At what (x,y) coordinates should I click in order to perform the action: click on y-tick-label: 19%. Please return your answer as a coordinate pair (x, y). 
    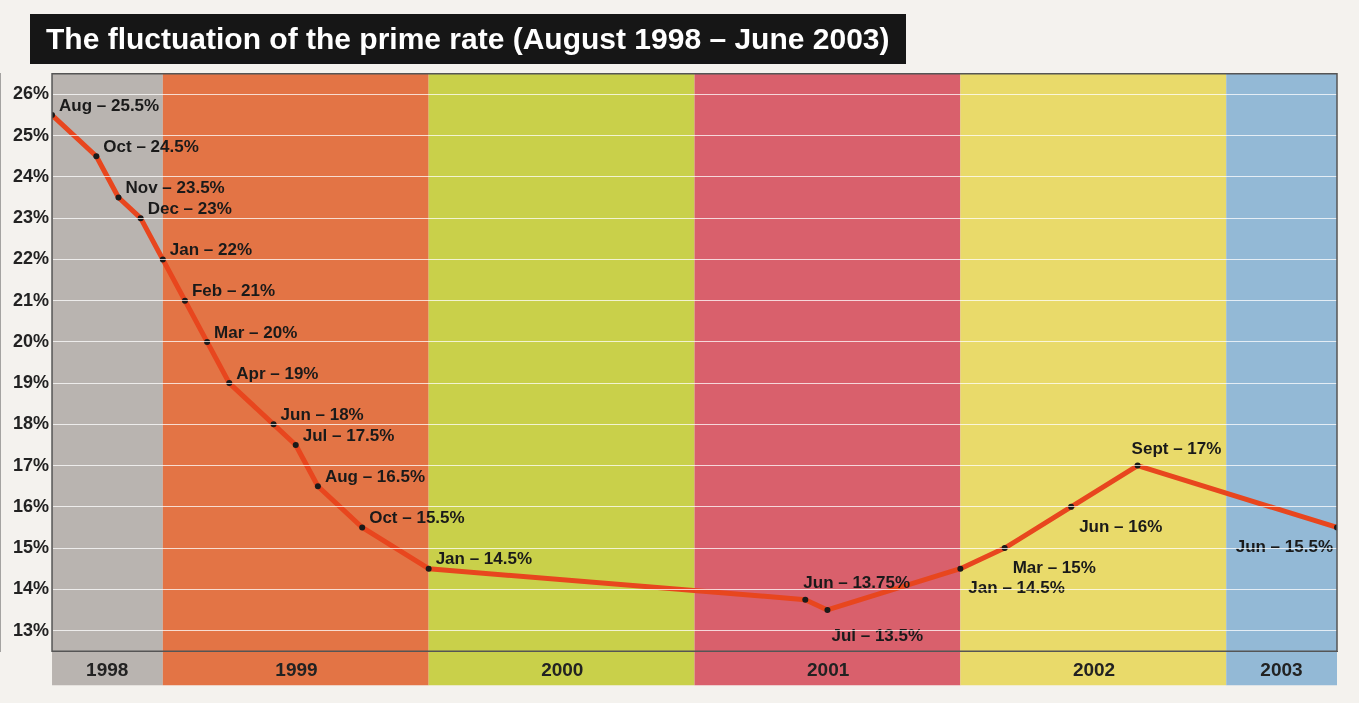
    Looking at the image, I should click on (31, 382).